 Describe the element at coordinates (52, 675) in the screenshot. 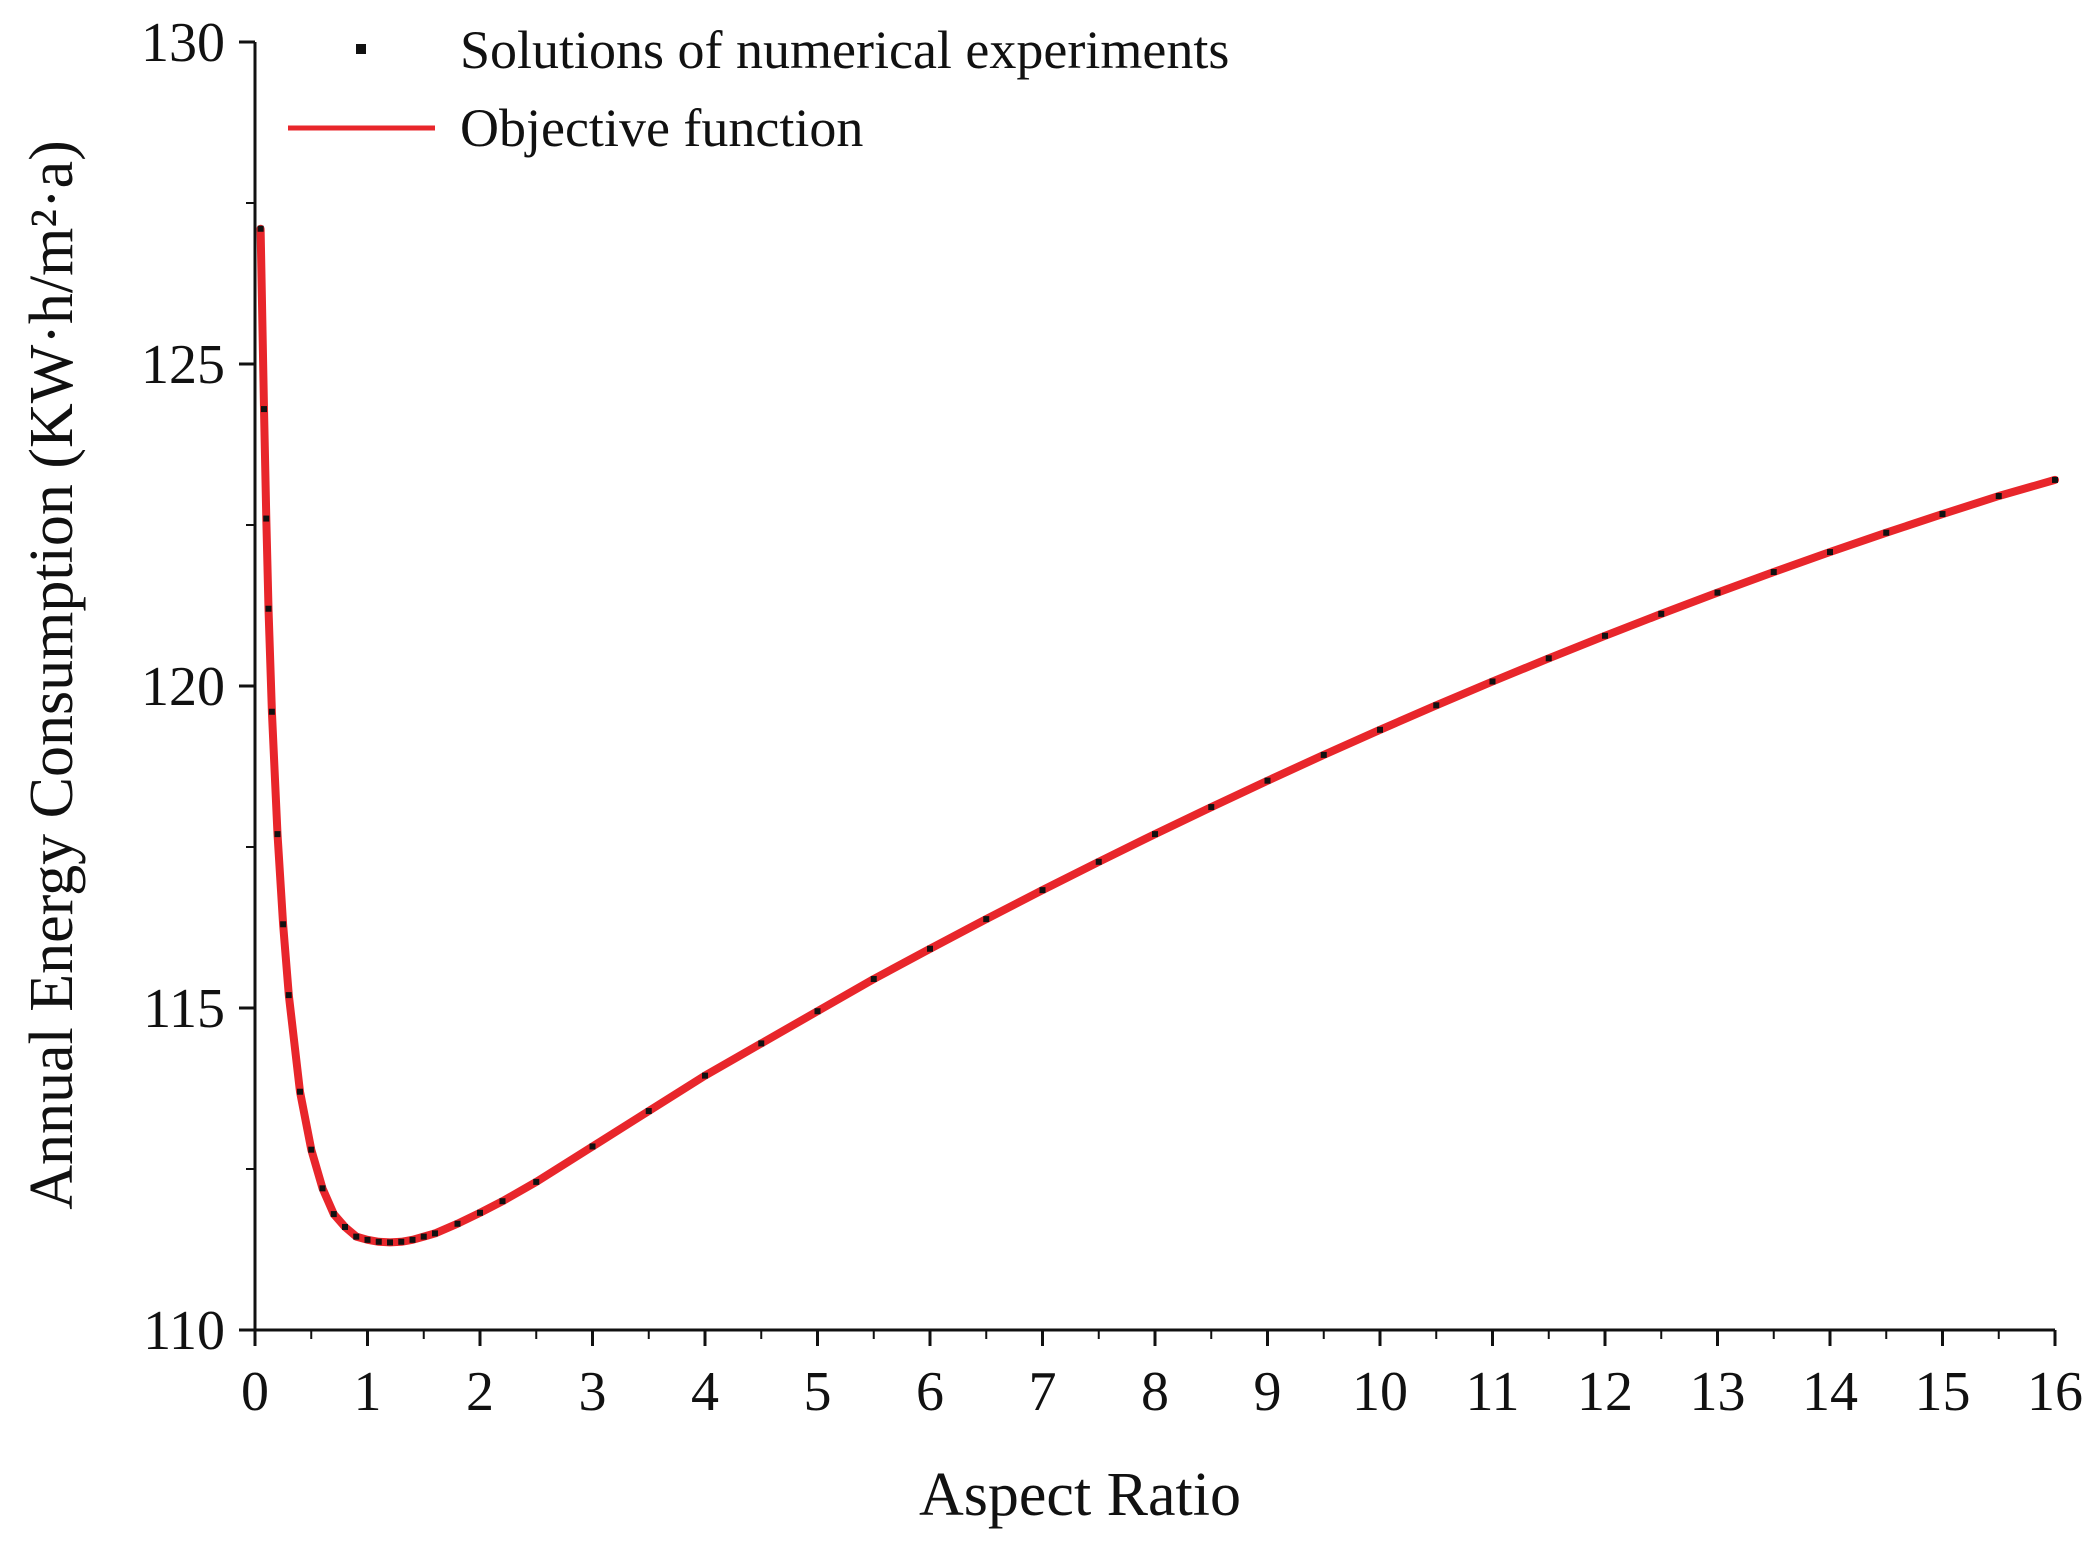

I see `y-axis-title: Annual Energy Consumption (KW·h/m²·a)` at that location.